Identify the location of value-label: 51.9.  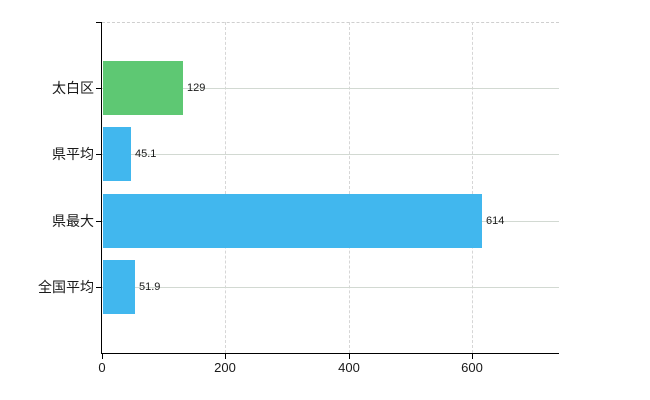
(150, 287).